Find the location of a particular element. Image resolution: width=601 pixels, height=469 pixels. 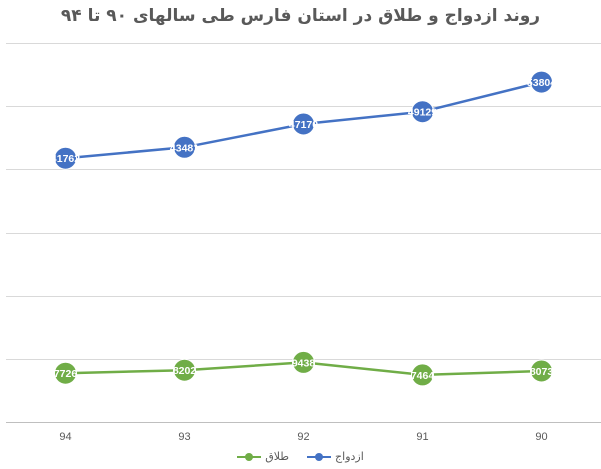

data-label: 41762 is located at coordinates (65, 159).